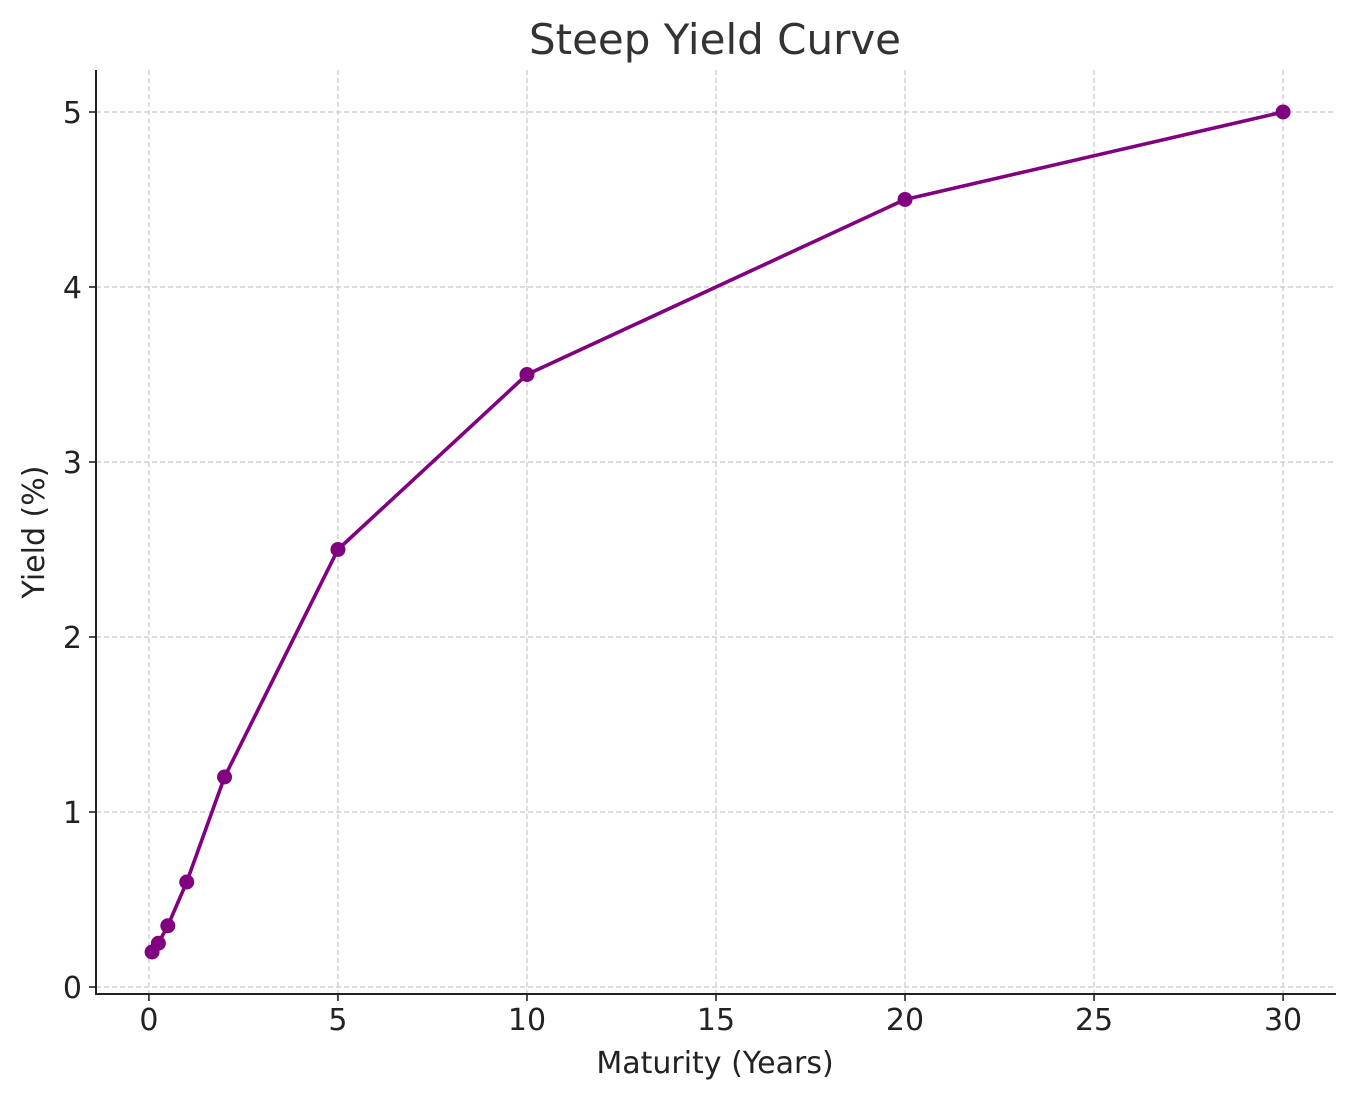  Describe the element at coordinates (1094, 1020) in the screenshot. I see `x-tick-label: 25` at that location.